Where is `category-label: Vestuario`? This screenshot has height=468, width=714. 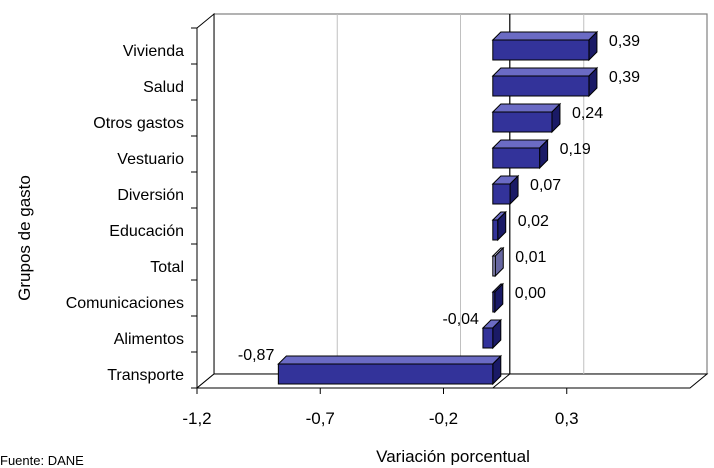
category-label: Vestuario is located at coordinates (150, 159).